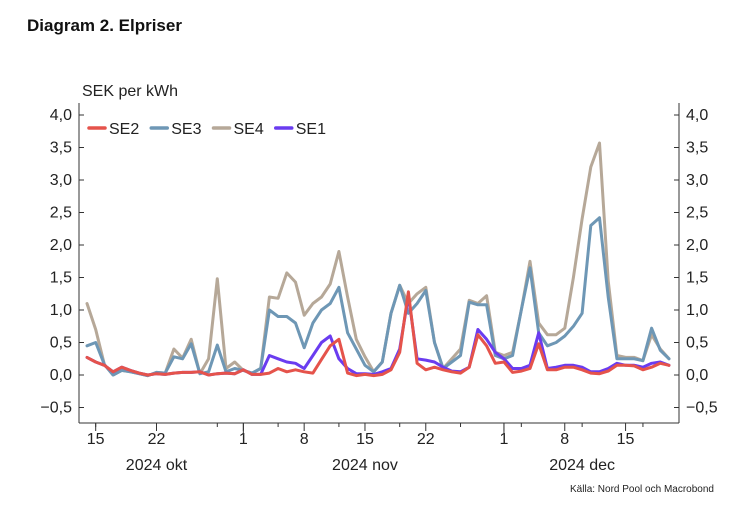  Describe the element at coordinates (130, 91) in the screenshot. I see `y-axis-label: SEK per kWh` at that location.